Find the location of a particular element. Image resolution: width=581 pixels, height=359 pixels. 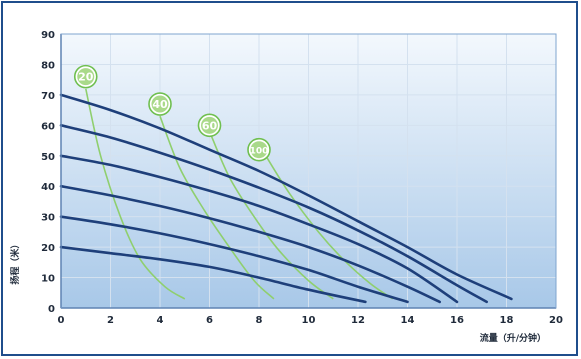

x-tick-label: 18 is located at coordinates (507, 320).